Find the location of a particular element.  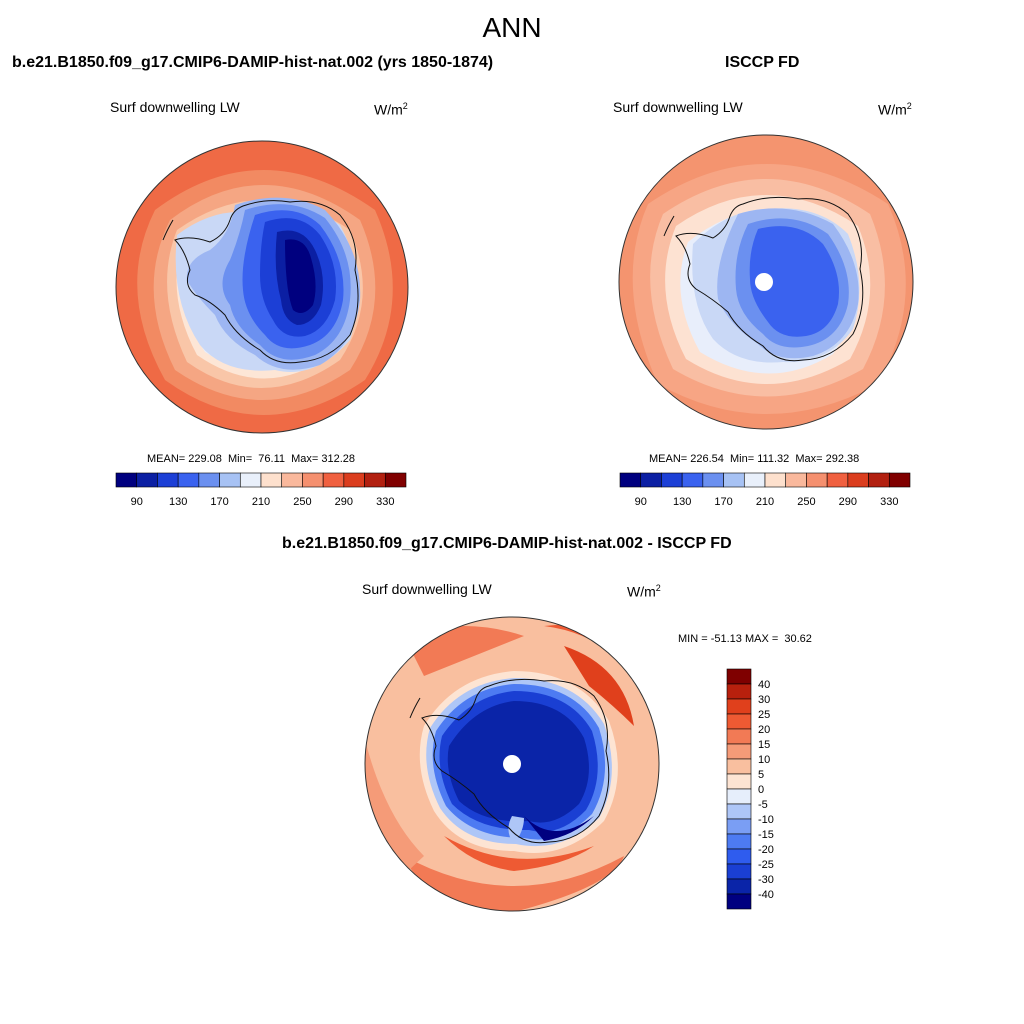

panel-3-colorbar-tick-label: 5 is located at coordinates (761, 775).